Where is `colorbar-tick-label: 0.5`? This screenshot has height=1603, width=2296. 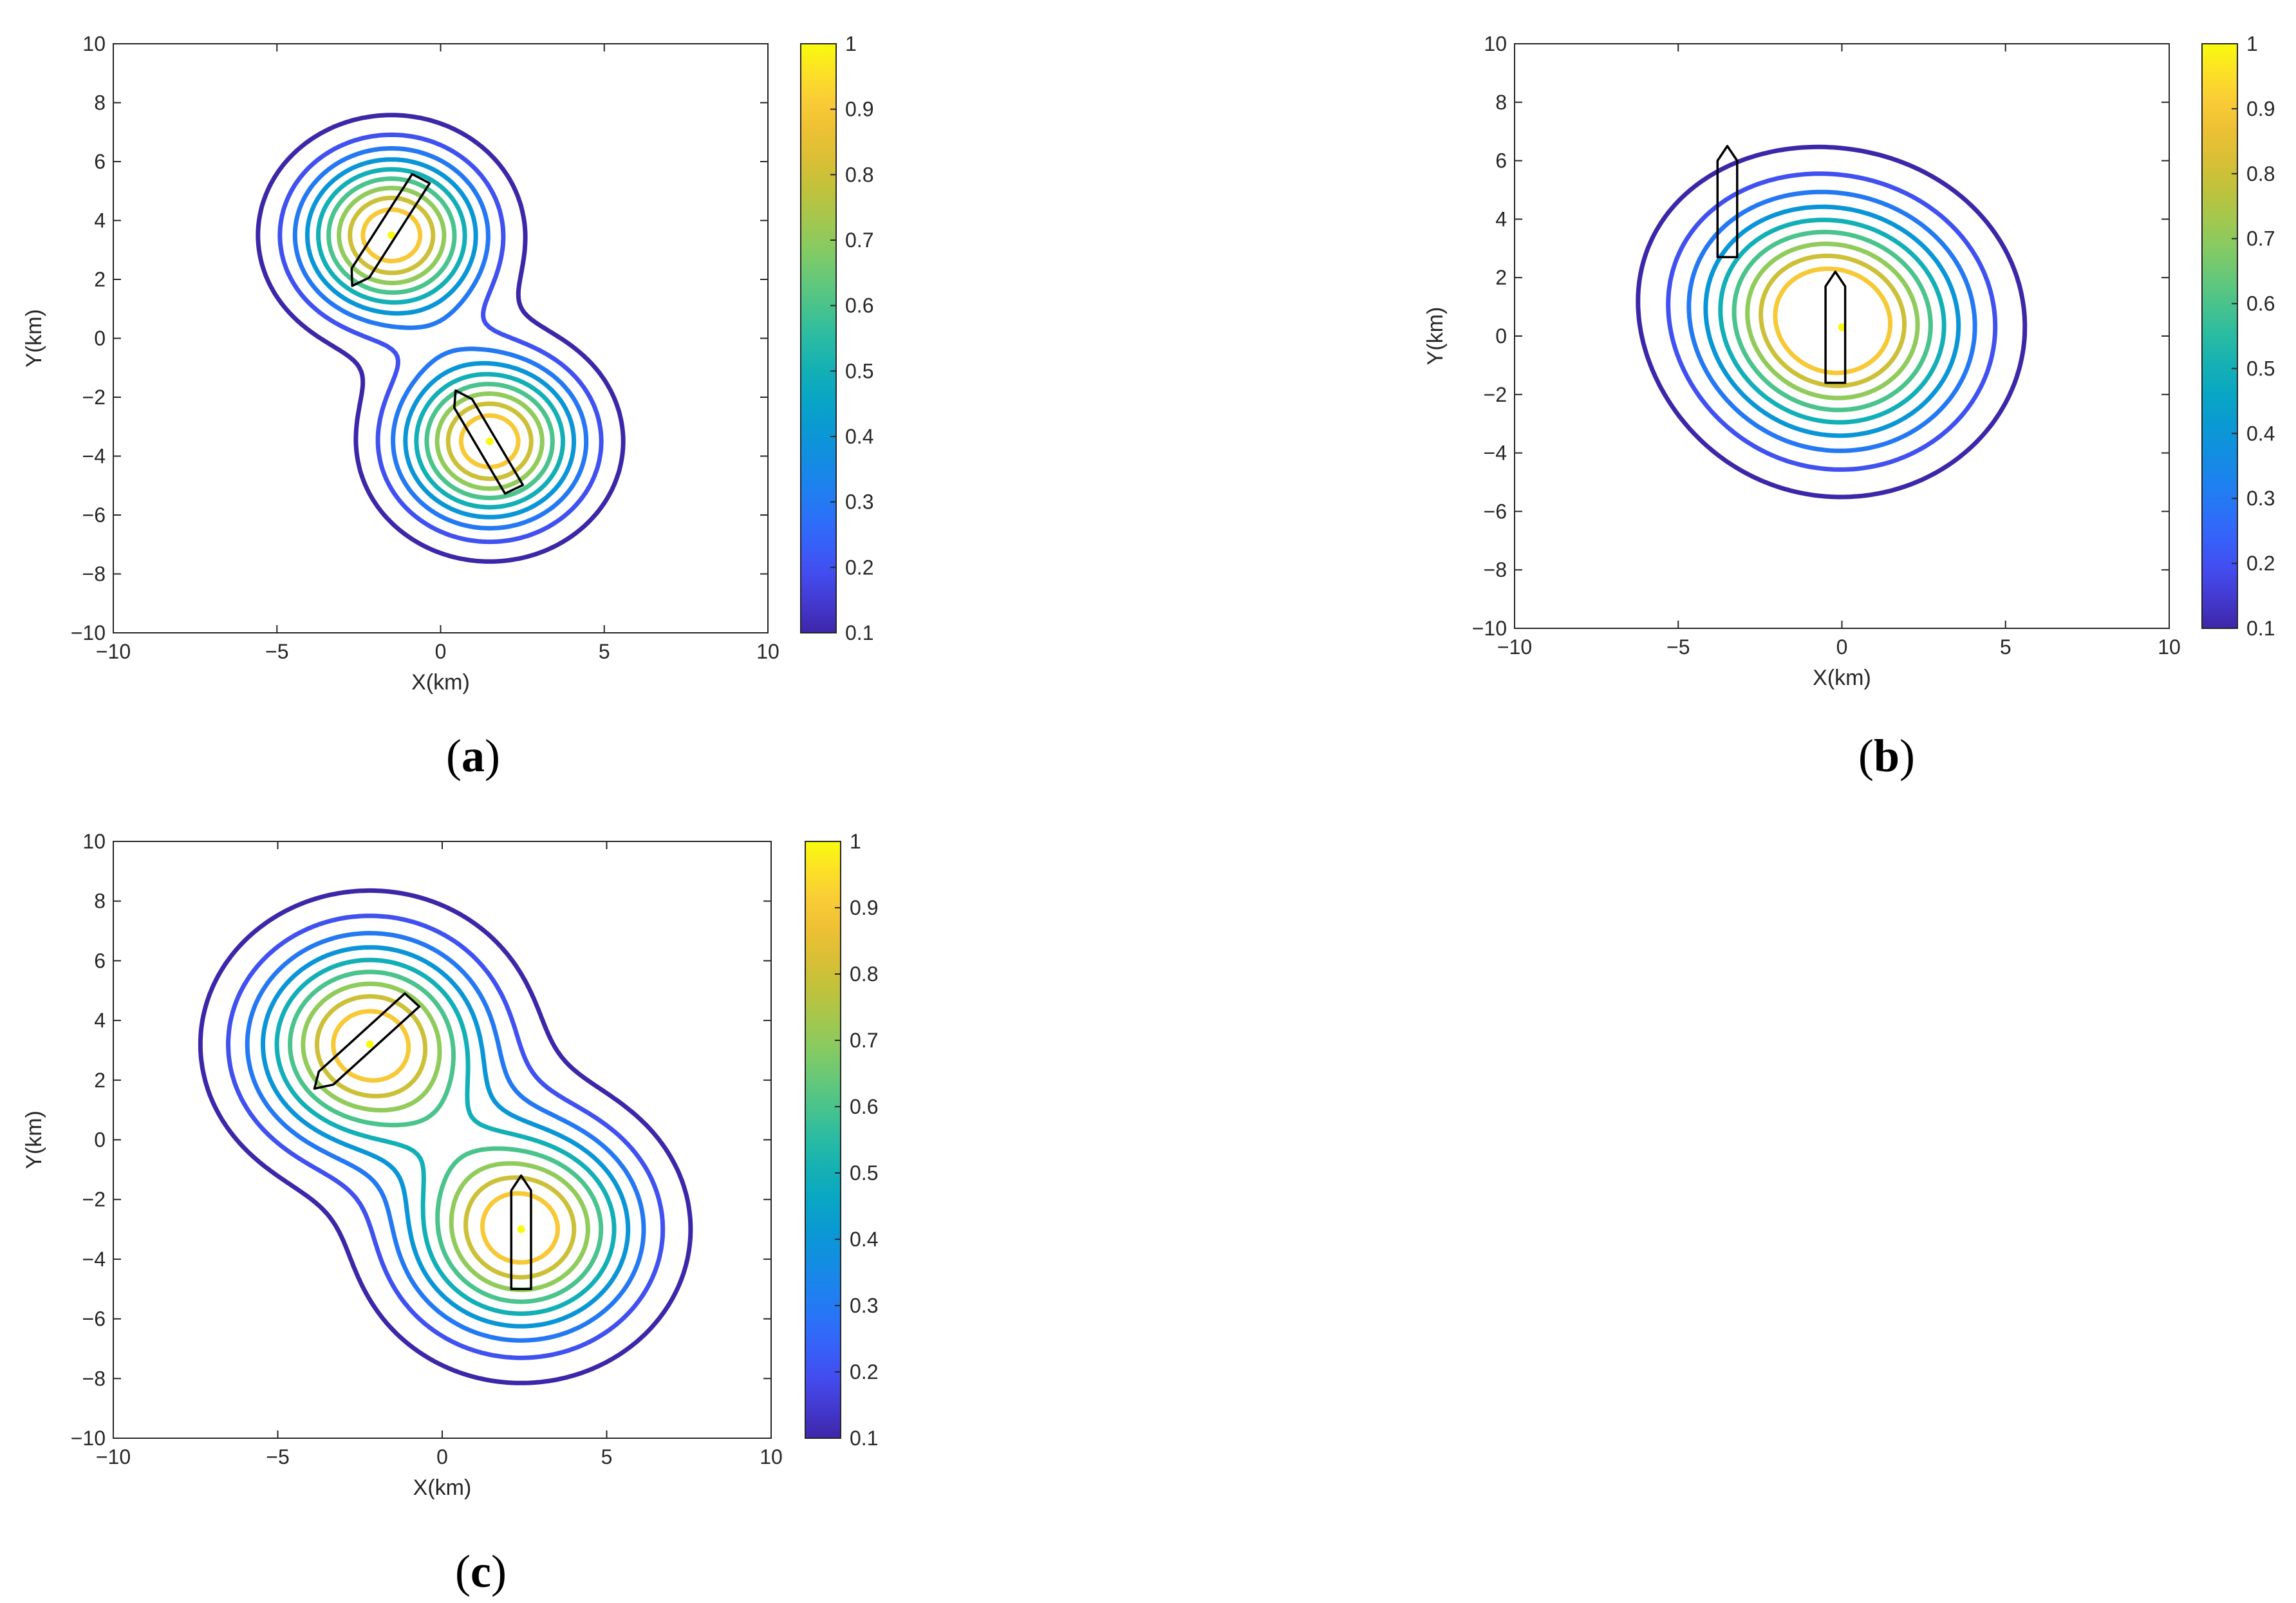 colorbar-tick-label: 0.5 is located at coordinates (2260, 368).